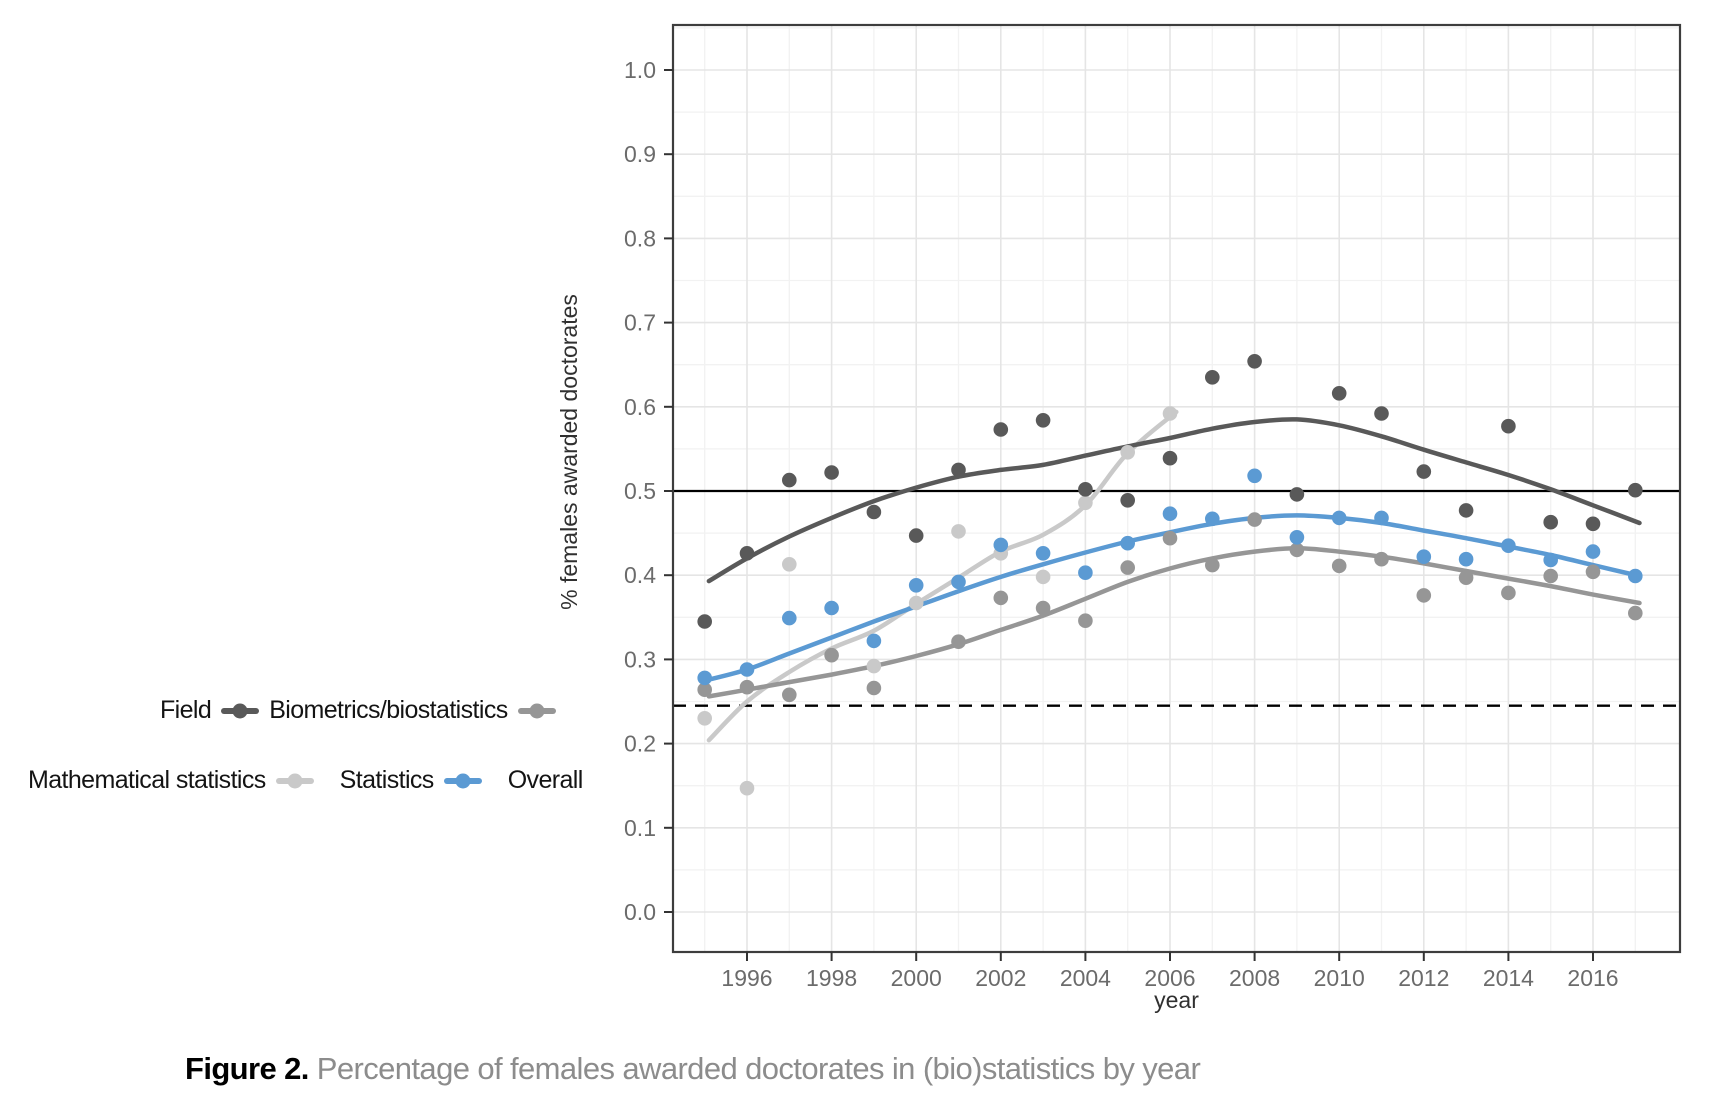  Describe the element at coordinates (462, 781) in the screenshot. I see `legend-key-overall-icon` at that location.